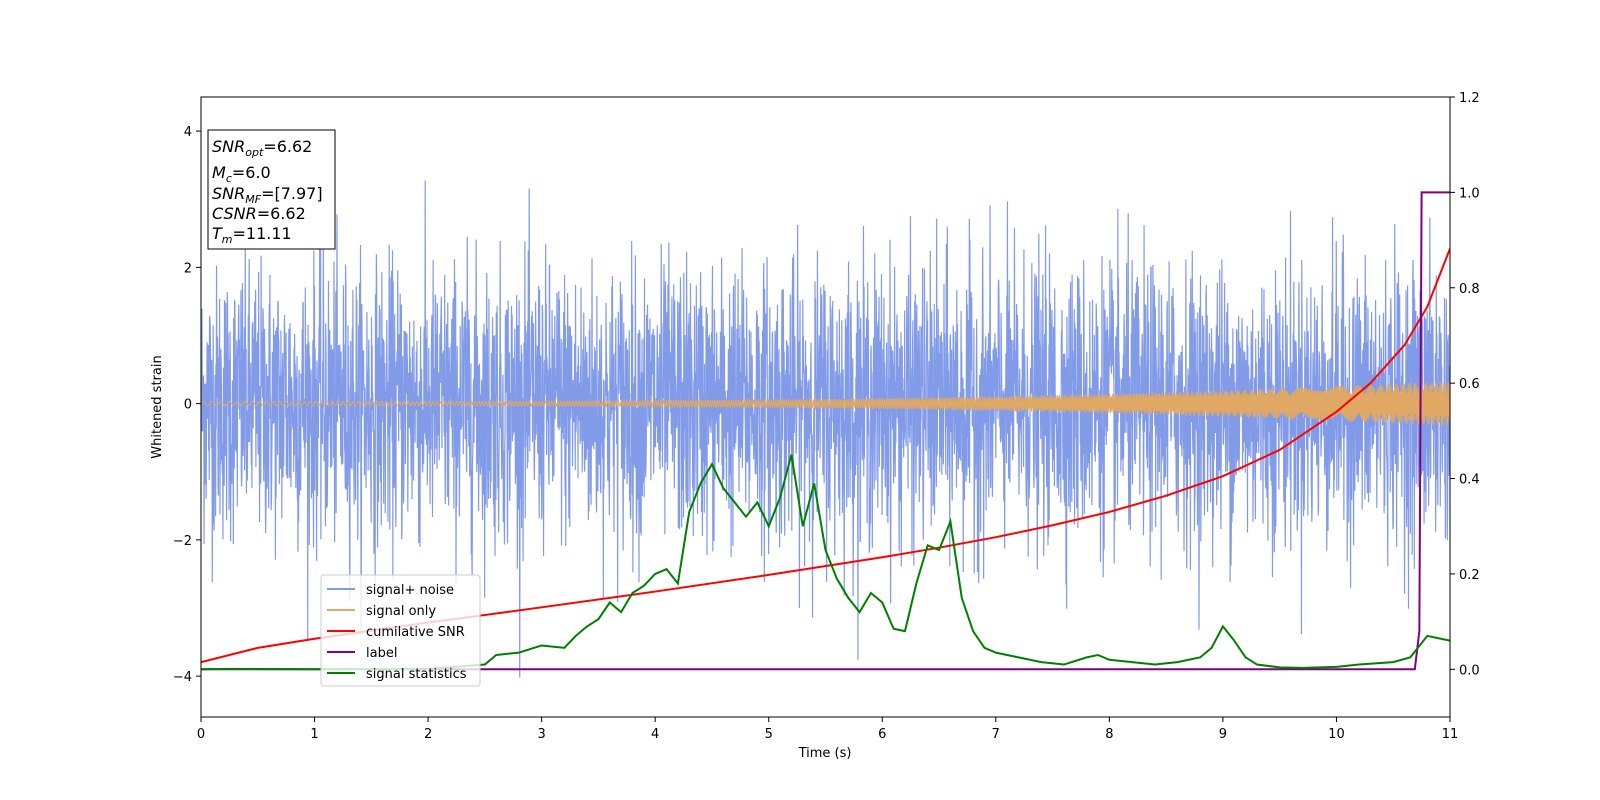 This screenshot has width=1600, height=800. Describe the element at coordinates (201, 734) in the screenshot. I see `x-tick-label: 0` at that location.